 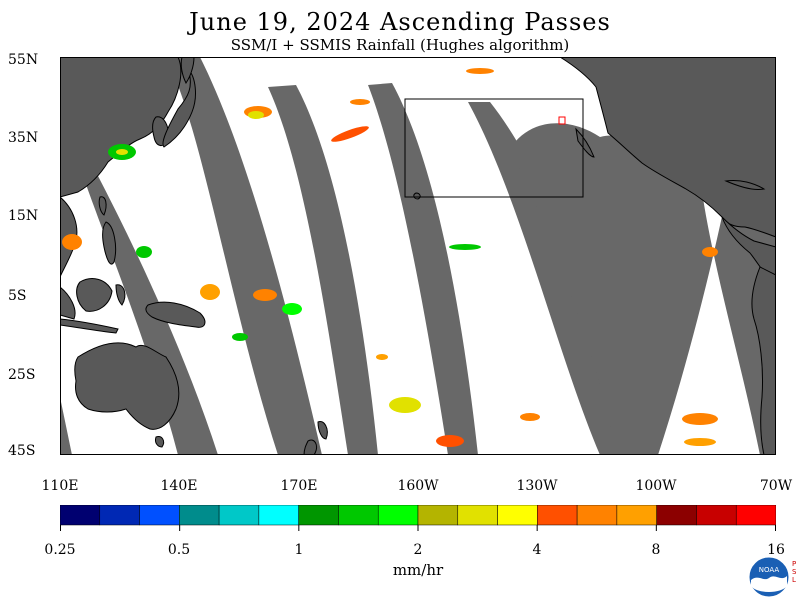 I want to click on lon-label-70w: 70W, so click(x=776, y=486).